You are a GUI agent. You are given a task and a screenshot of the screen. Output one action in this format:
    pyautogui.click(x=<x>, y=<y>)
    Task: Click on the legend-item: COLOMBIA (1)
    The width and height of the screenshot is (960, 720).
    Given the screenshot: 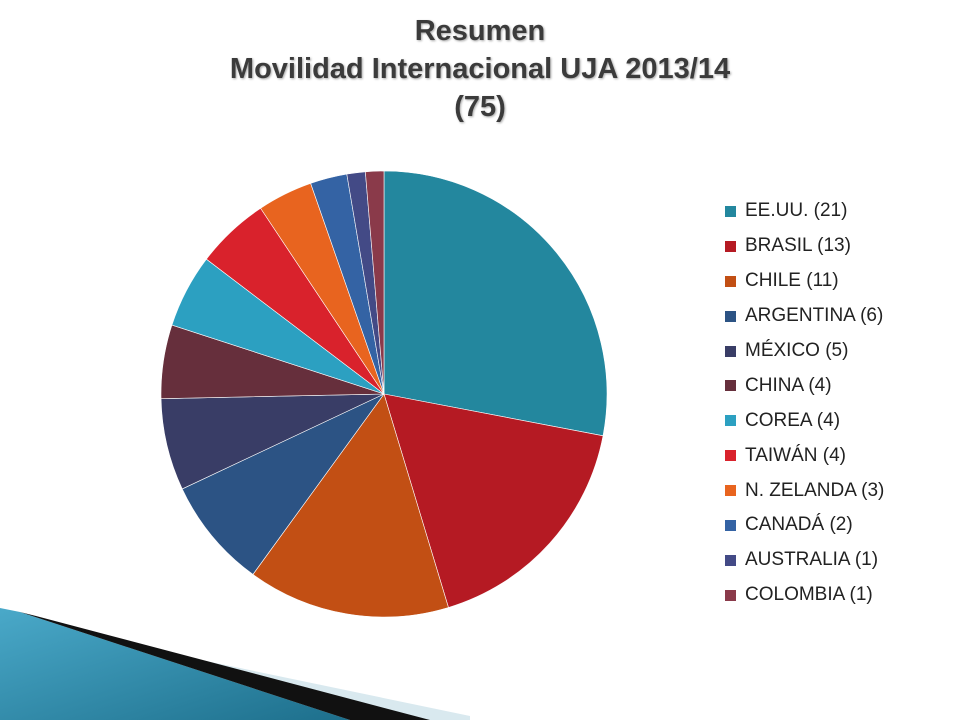 What is the action you would take?
    pyautogui.click(x=804, y=595)
    